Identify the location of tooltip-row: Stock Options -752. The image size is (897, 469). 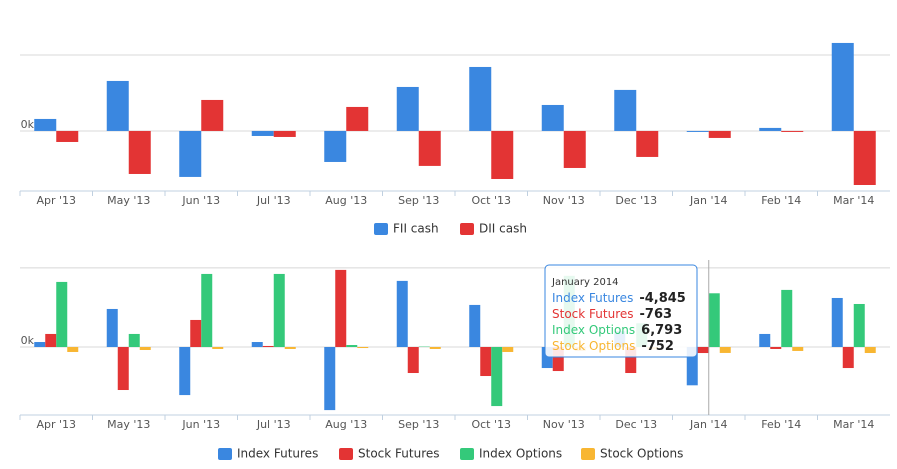
(613, 346).